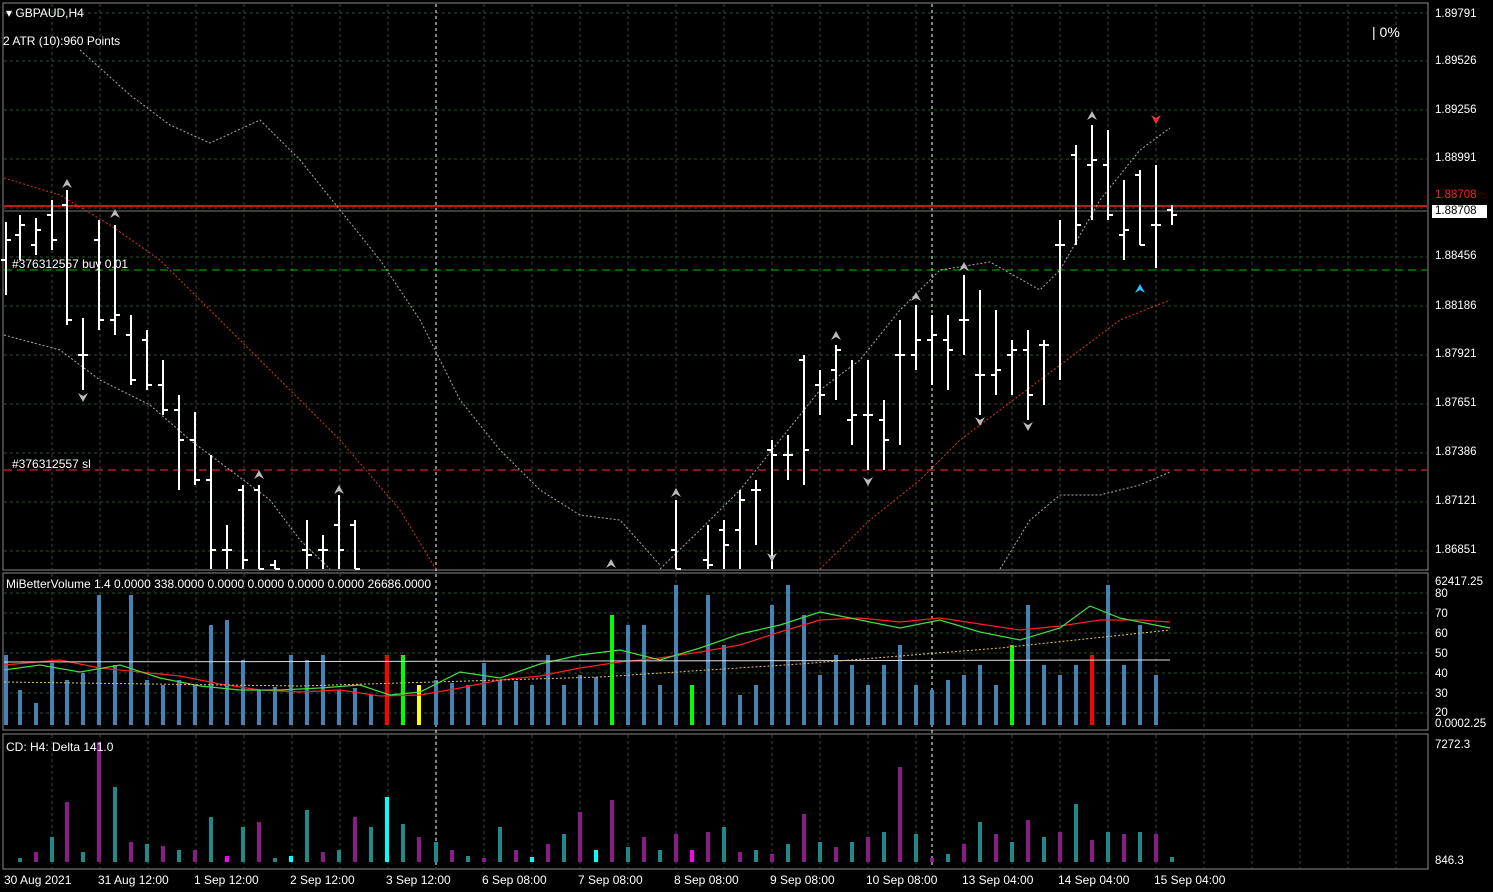 This screenshot has height=892, width=1493. Describe the element at coordinates (1456, 550) in the screenshot. I see `price-tick: 1.86851` at that location.